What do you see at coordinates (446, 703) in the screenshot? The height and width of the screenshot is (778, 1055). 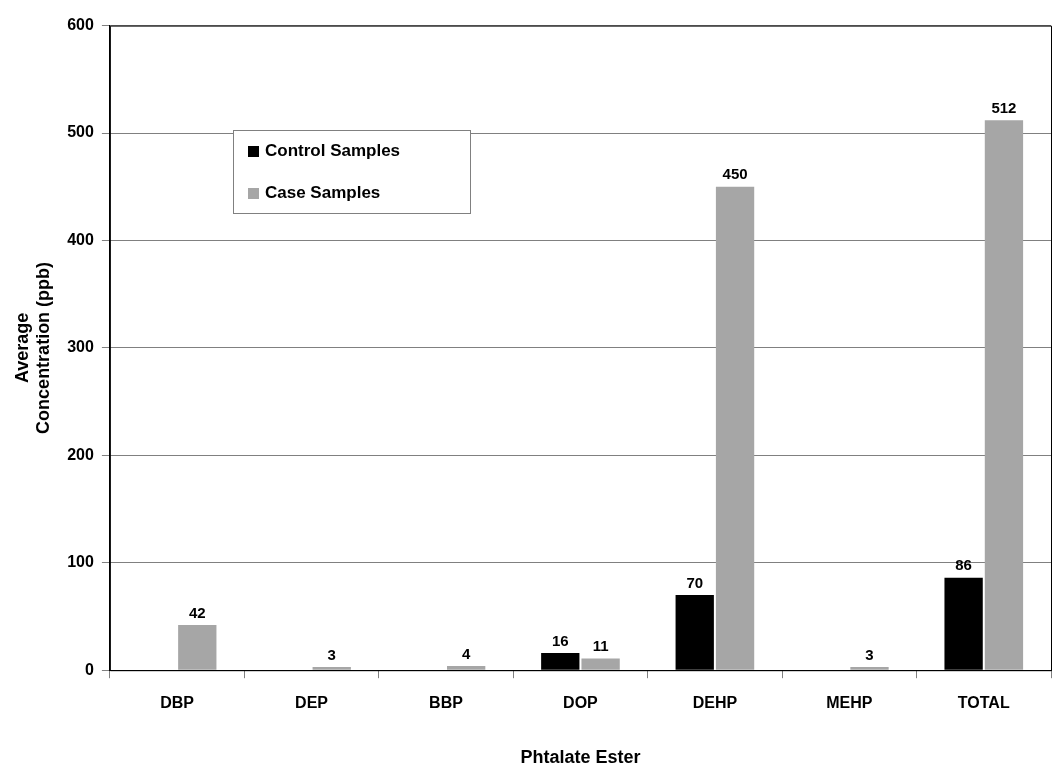 I see `x-tick-label: BBP` at bounding box center [446, 703].